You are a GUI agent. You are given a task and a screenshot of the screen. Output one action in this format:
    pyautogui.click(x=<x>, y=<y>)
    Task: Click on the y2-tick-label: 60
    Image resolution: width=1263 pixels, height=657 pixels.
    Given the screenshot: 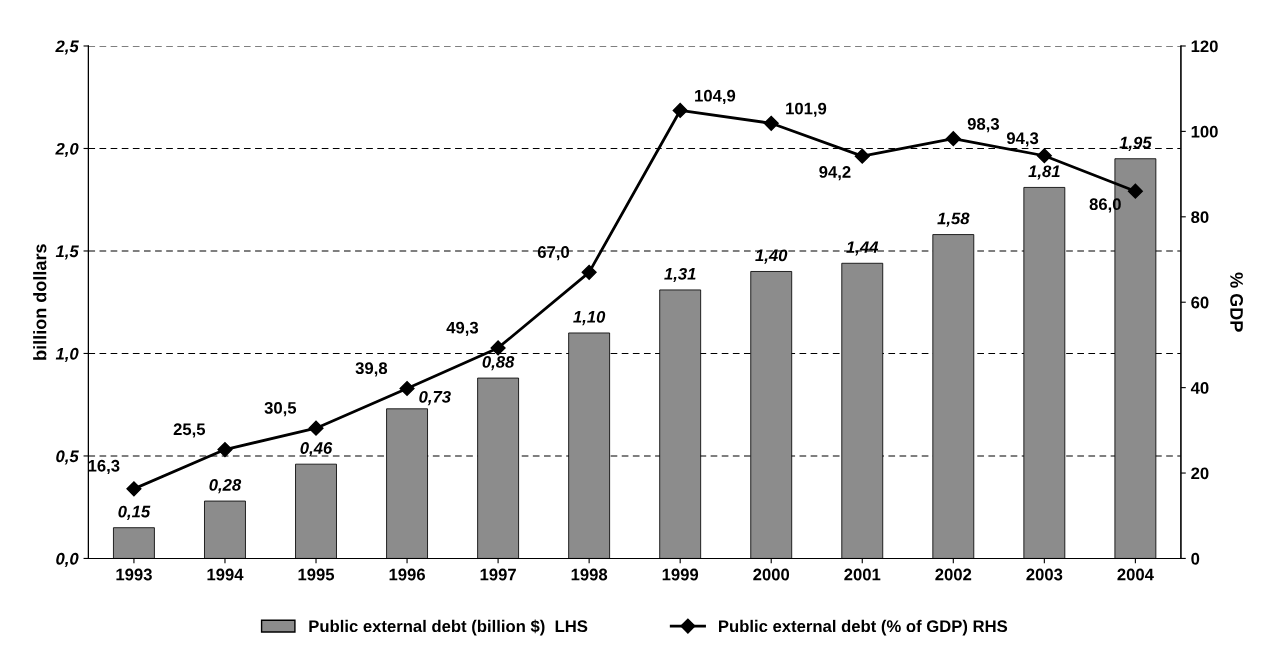 What is the action you would take?
    pyautogui.click(x=1200, y=302)
    